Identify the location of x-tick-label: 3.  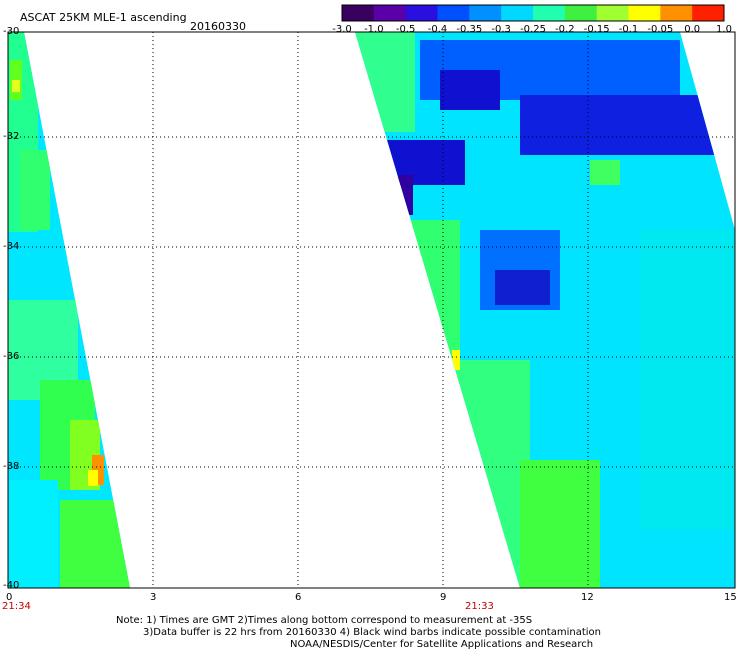
(153, 597).